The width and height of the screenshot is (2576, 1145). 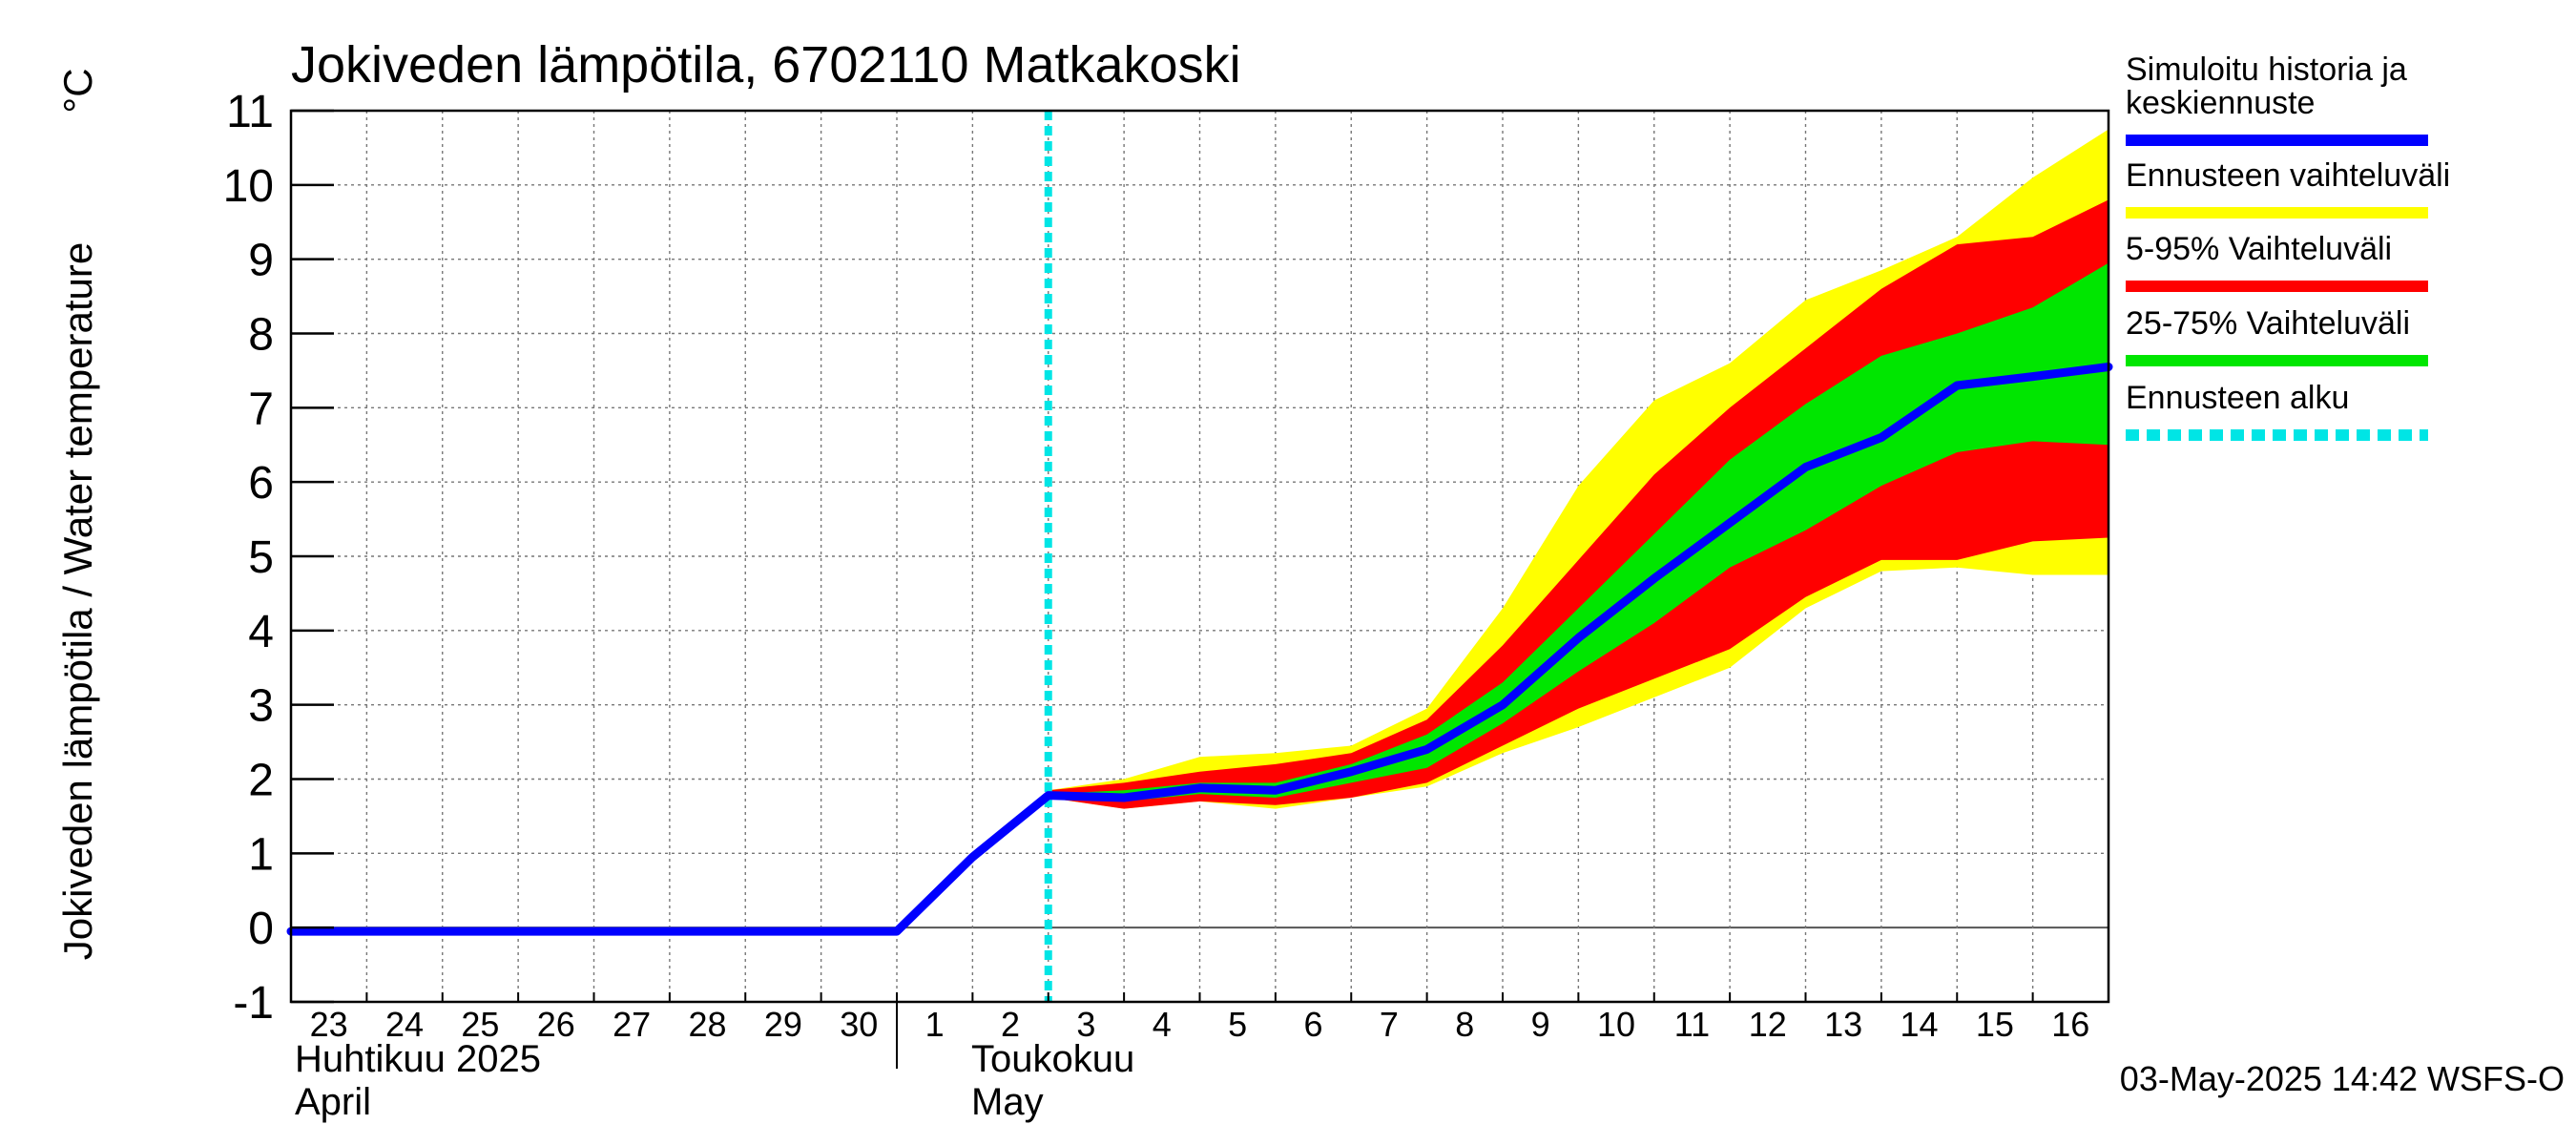 I want to click on x-tick-label: 1, so click(x=935, y=1025).